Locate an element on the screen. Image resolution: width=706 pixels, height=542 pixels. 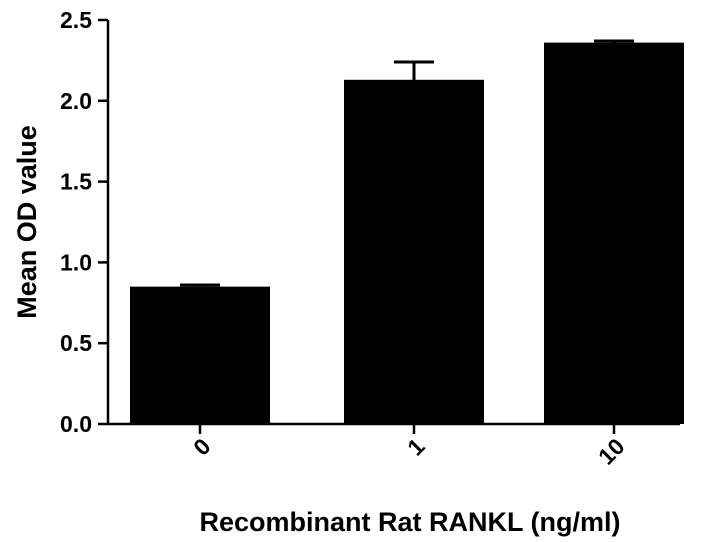
y-tick-label: 1.0 is located at coordinates (76, 262).